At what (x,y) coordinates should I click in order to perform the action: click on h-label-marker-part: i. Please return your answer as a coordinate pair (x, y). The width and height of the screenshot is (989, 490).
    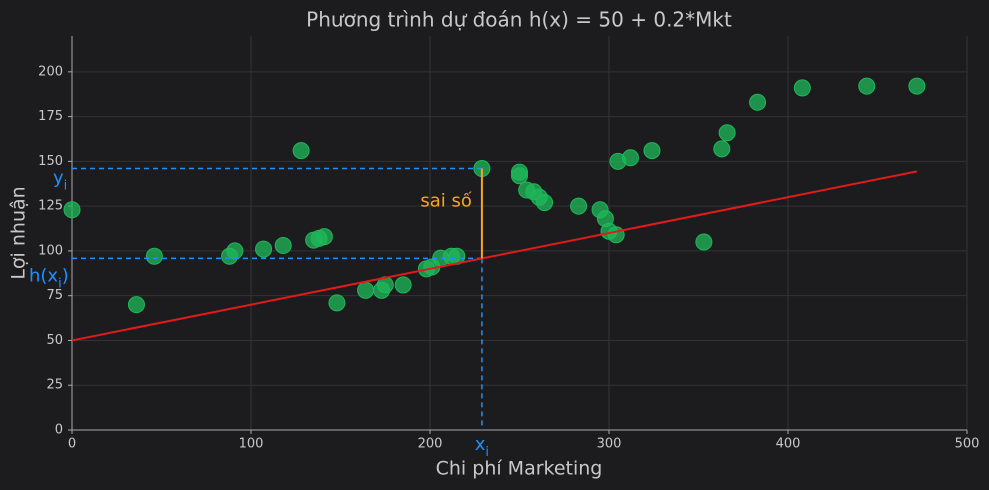
    Looking at the image, I should click on (60, 283).